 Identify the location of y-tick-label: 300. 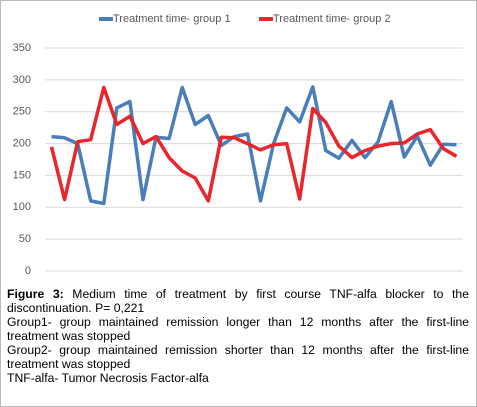
(22, 80).